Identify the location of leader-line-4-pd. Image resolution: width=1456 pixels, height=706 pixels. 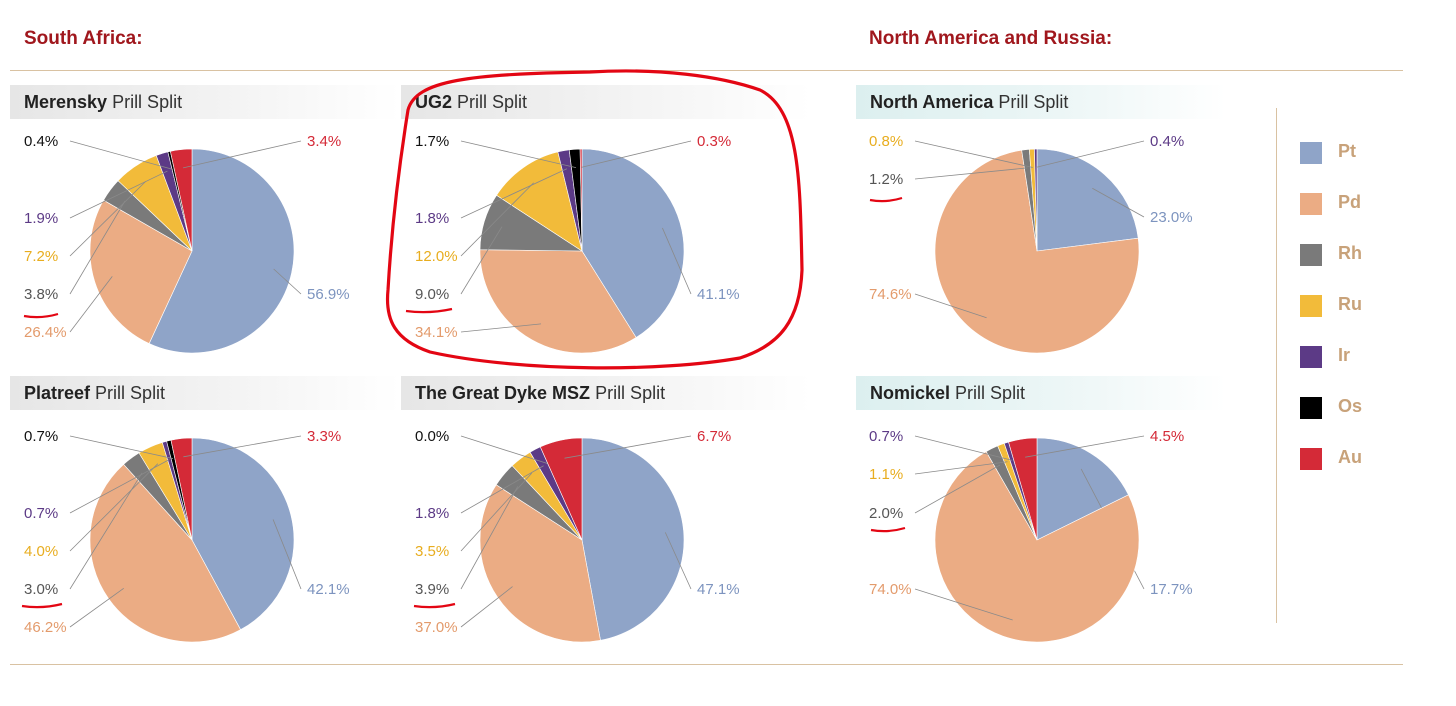
(486, 607).